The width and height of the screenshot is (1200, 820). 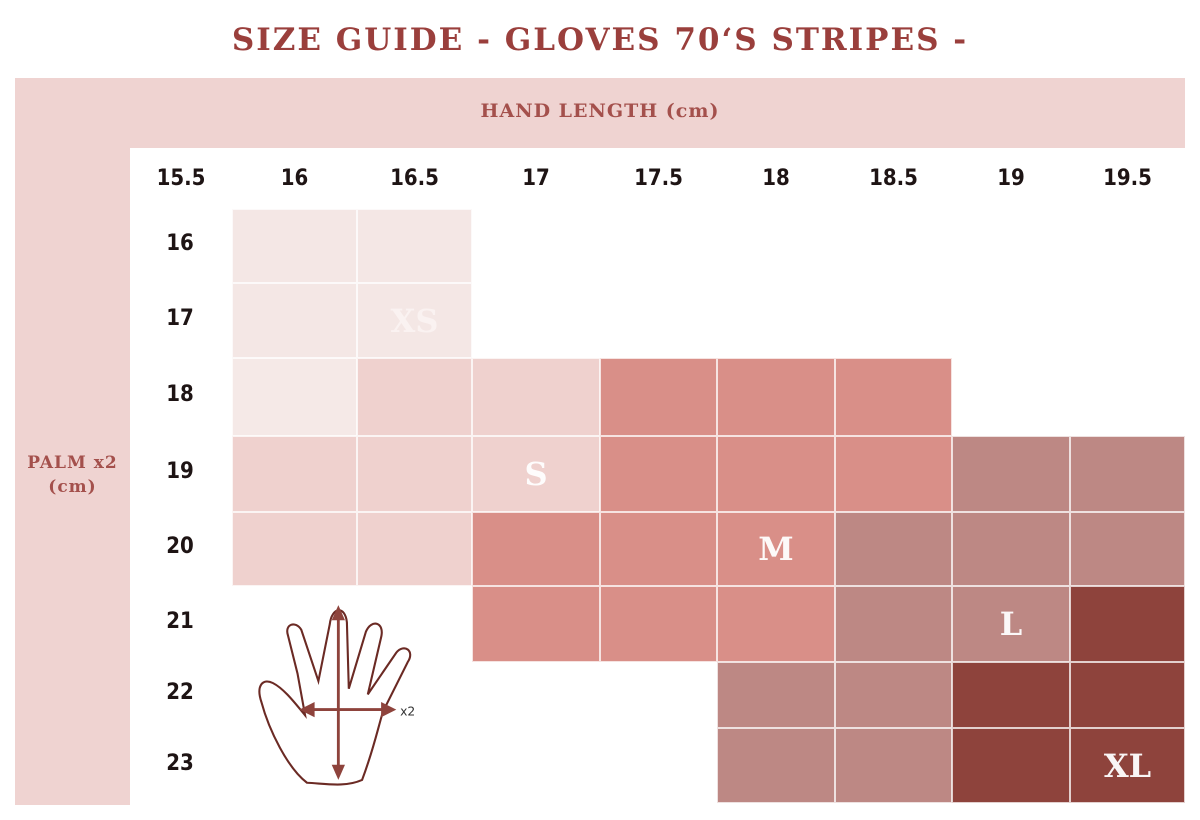 I want to click on palm-value: 20, so click(x=180, y=546).